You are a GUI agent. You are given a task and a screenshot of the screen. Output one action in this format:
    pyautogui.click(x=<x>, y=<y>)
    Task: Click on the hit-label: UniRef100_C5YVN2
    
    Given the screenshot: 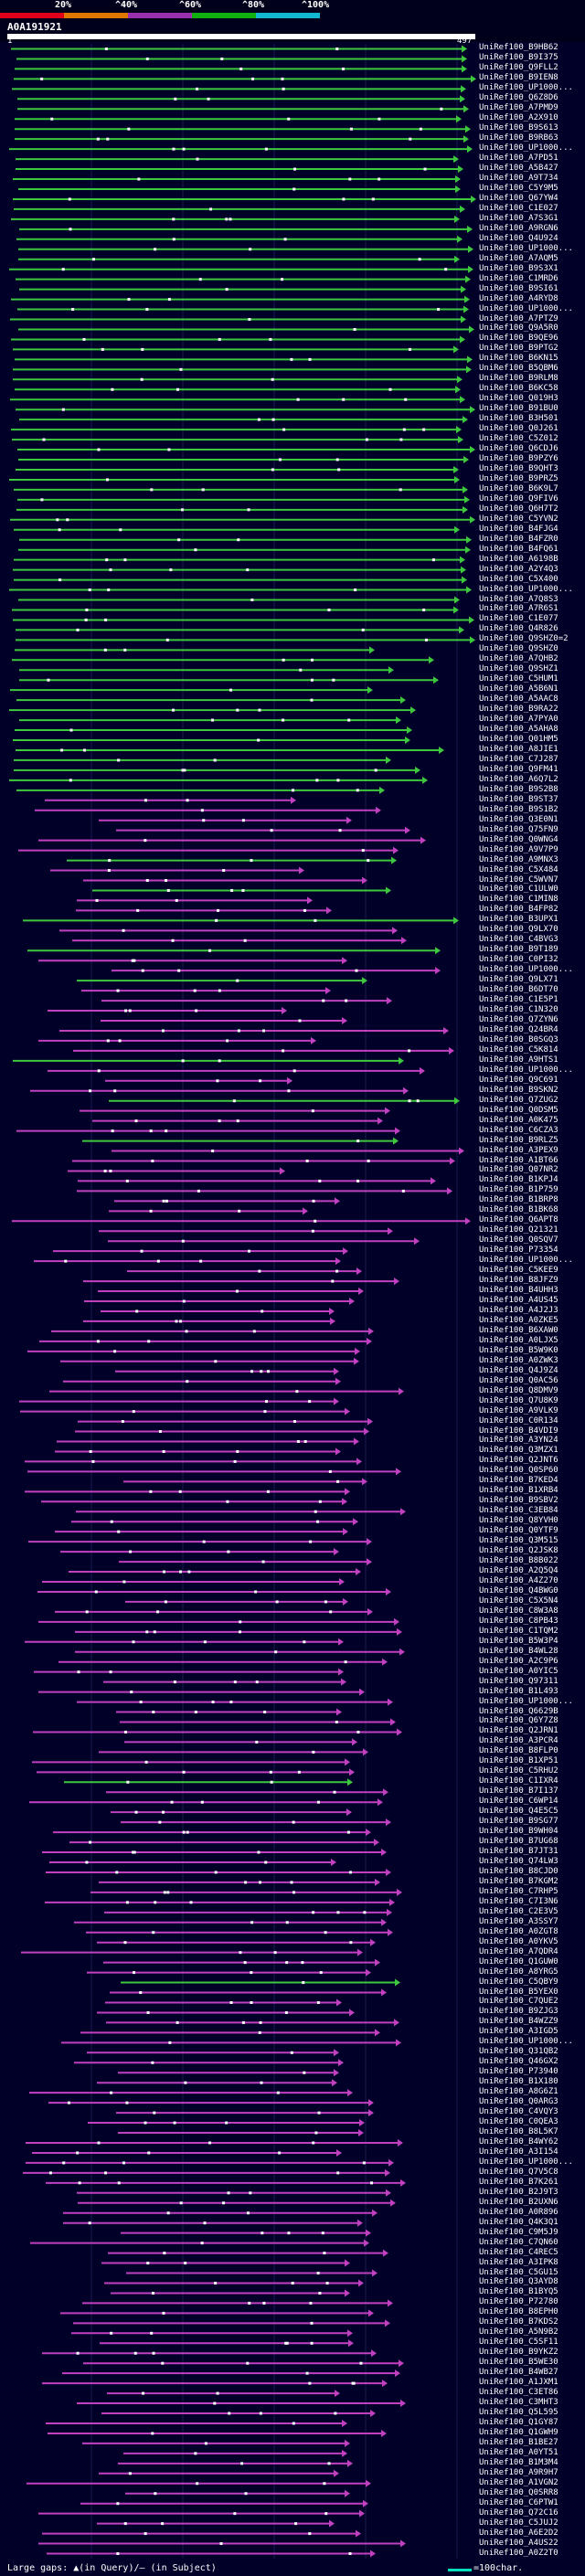 What is the action you would take?
    pyautogui.click(x=518, y=519)
    